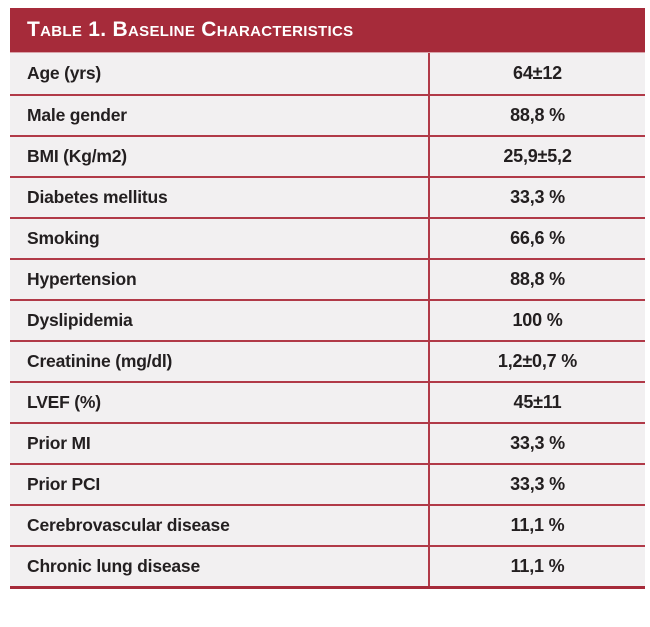  Describe the element at coordinates (537, 73) in the screenshot. I see `row-value: 64±12` at that location.